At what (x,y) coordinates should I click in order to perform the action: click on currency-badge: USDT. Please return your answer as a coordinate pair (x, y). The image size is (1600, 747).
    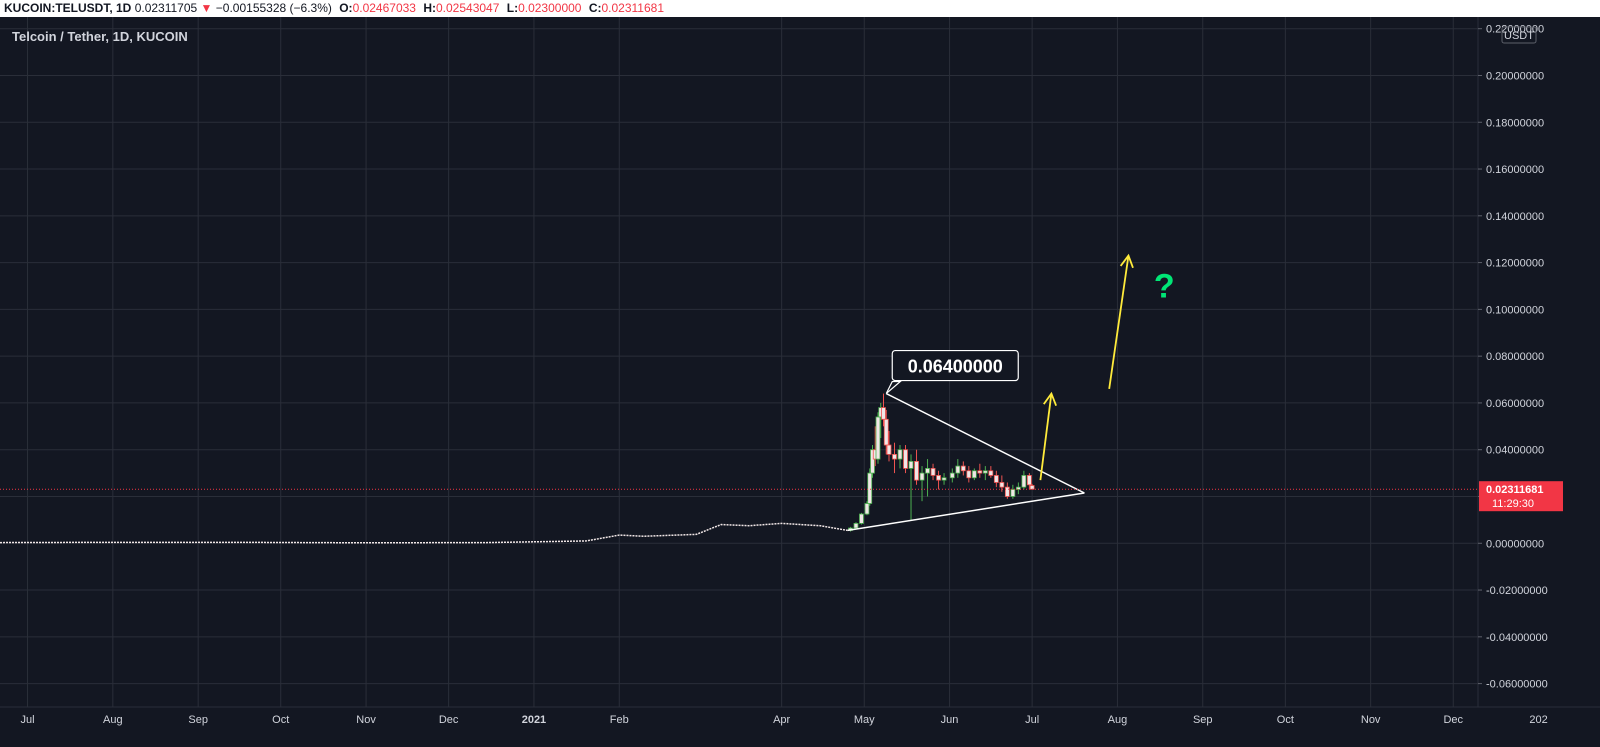
    Looking at the image, I should click on (1519, 35).